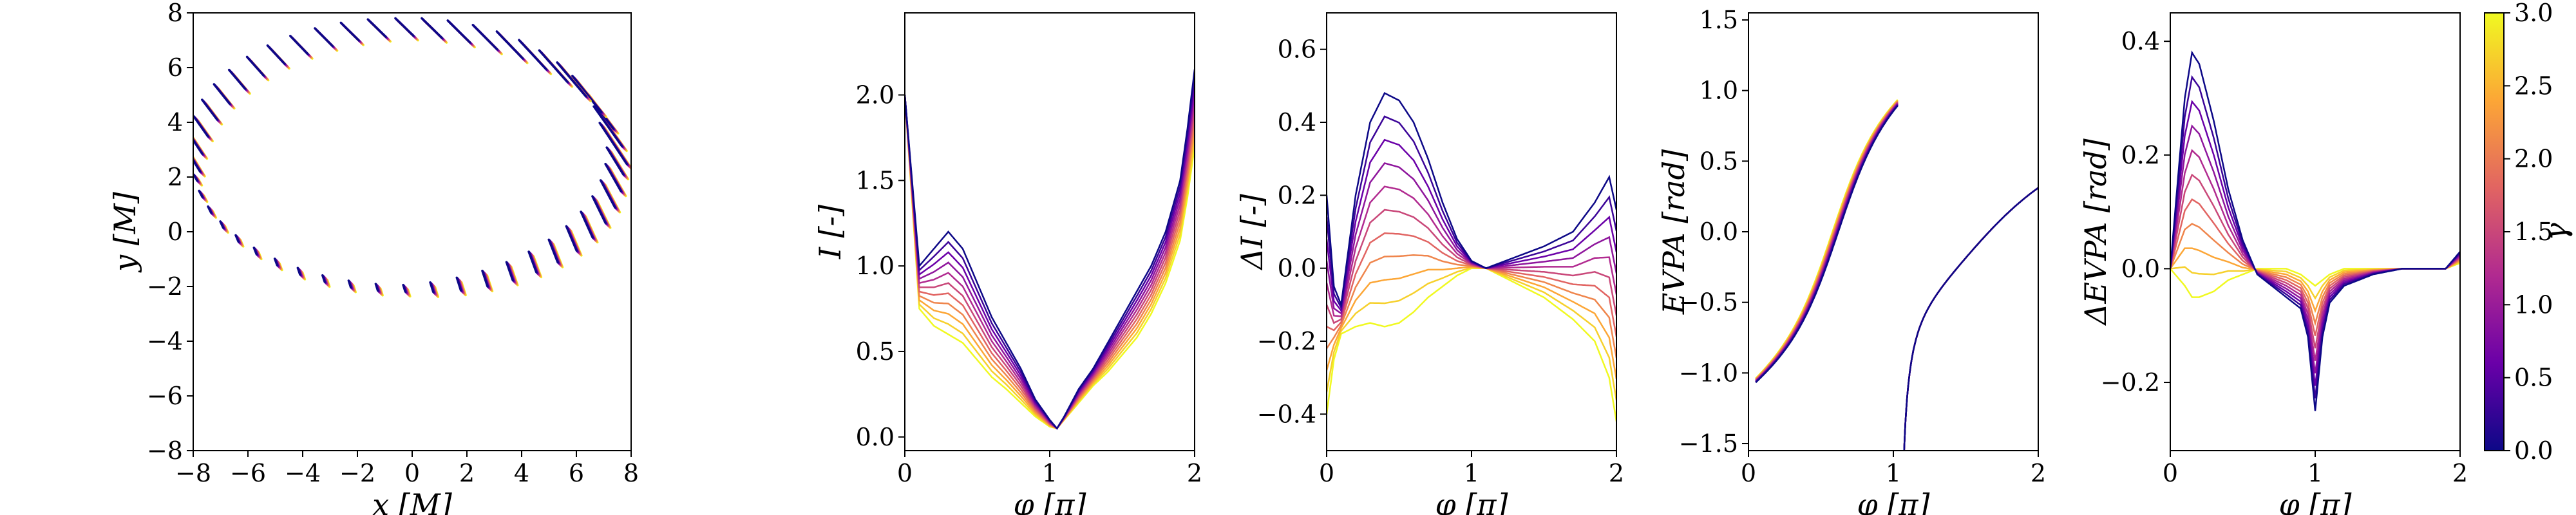 This screenshot has height=515, width=2576. What do you see at coordinates (1673, 232) in the screenshot?
I see `y-axis-label: EVPA [rad]` at bounding box center [1673, 232].